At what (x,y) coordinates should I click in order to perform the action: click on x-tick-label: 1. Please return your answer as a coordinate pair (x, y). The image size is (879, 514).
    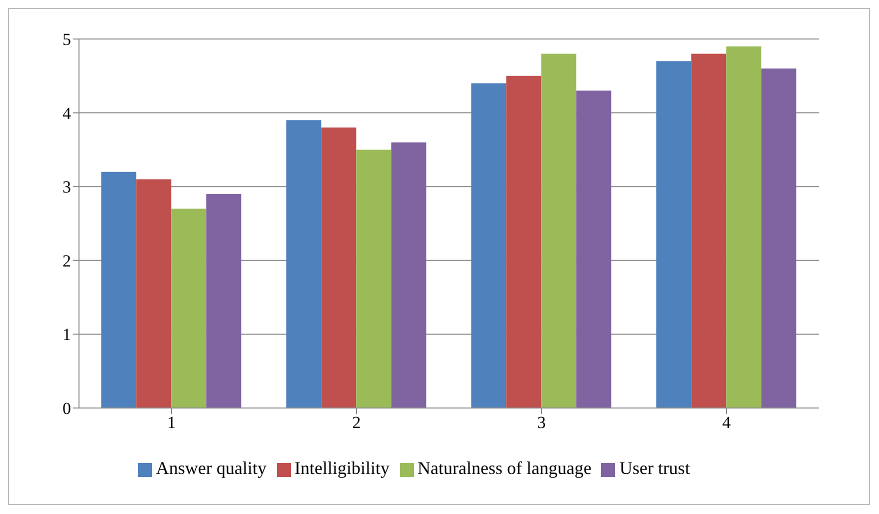
    Looking at the image, I should click on (171, 422).